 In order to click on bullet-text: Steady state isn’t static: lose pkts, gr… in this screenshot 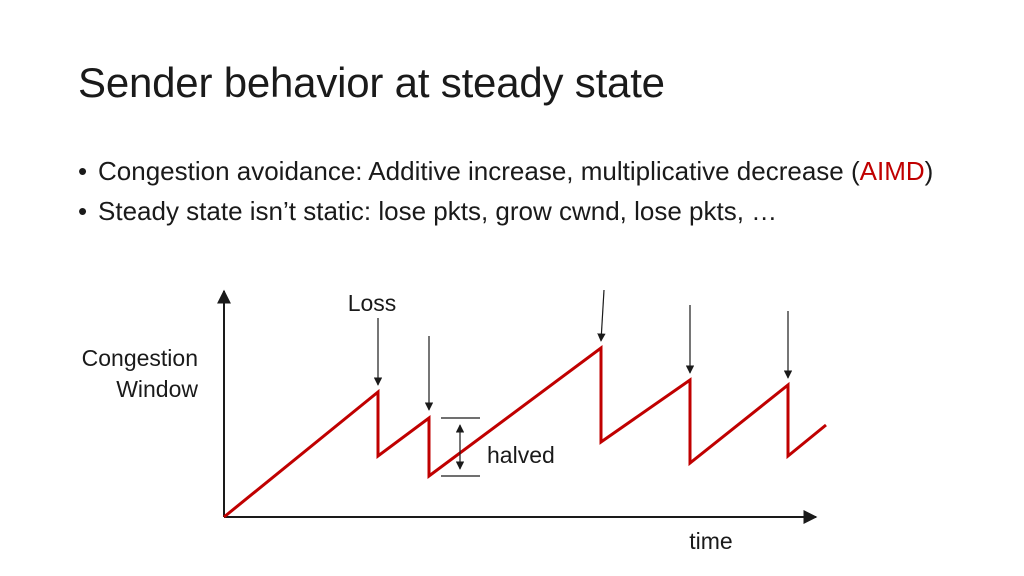, I will do `click(438, 211)`.